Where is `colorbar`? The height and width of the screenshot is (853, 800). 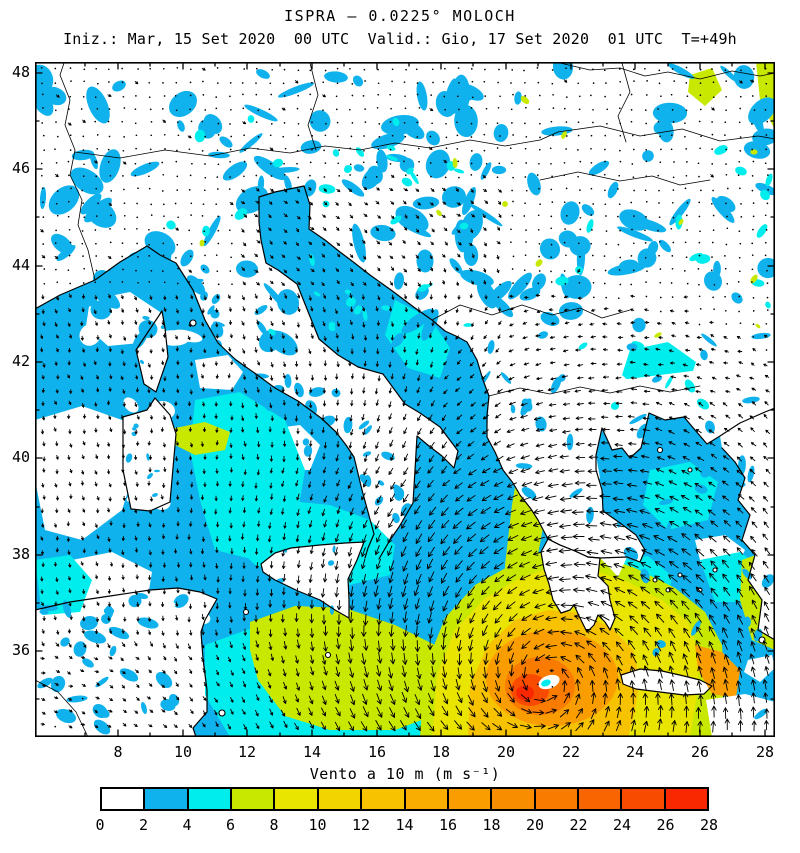 colorbar is located at coordinates (404, 799).